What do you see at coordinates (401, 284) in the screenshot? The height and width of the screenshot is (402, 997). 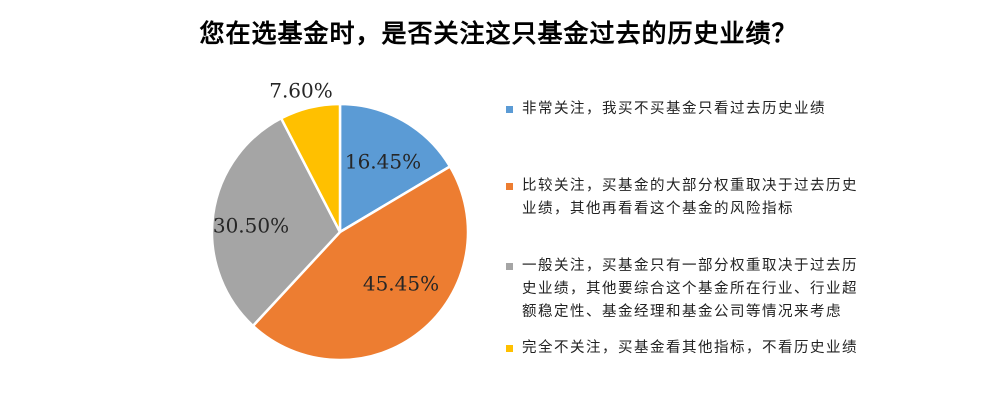 I see `slice-value-label: 45.45%` at bounding box center [401, 284].